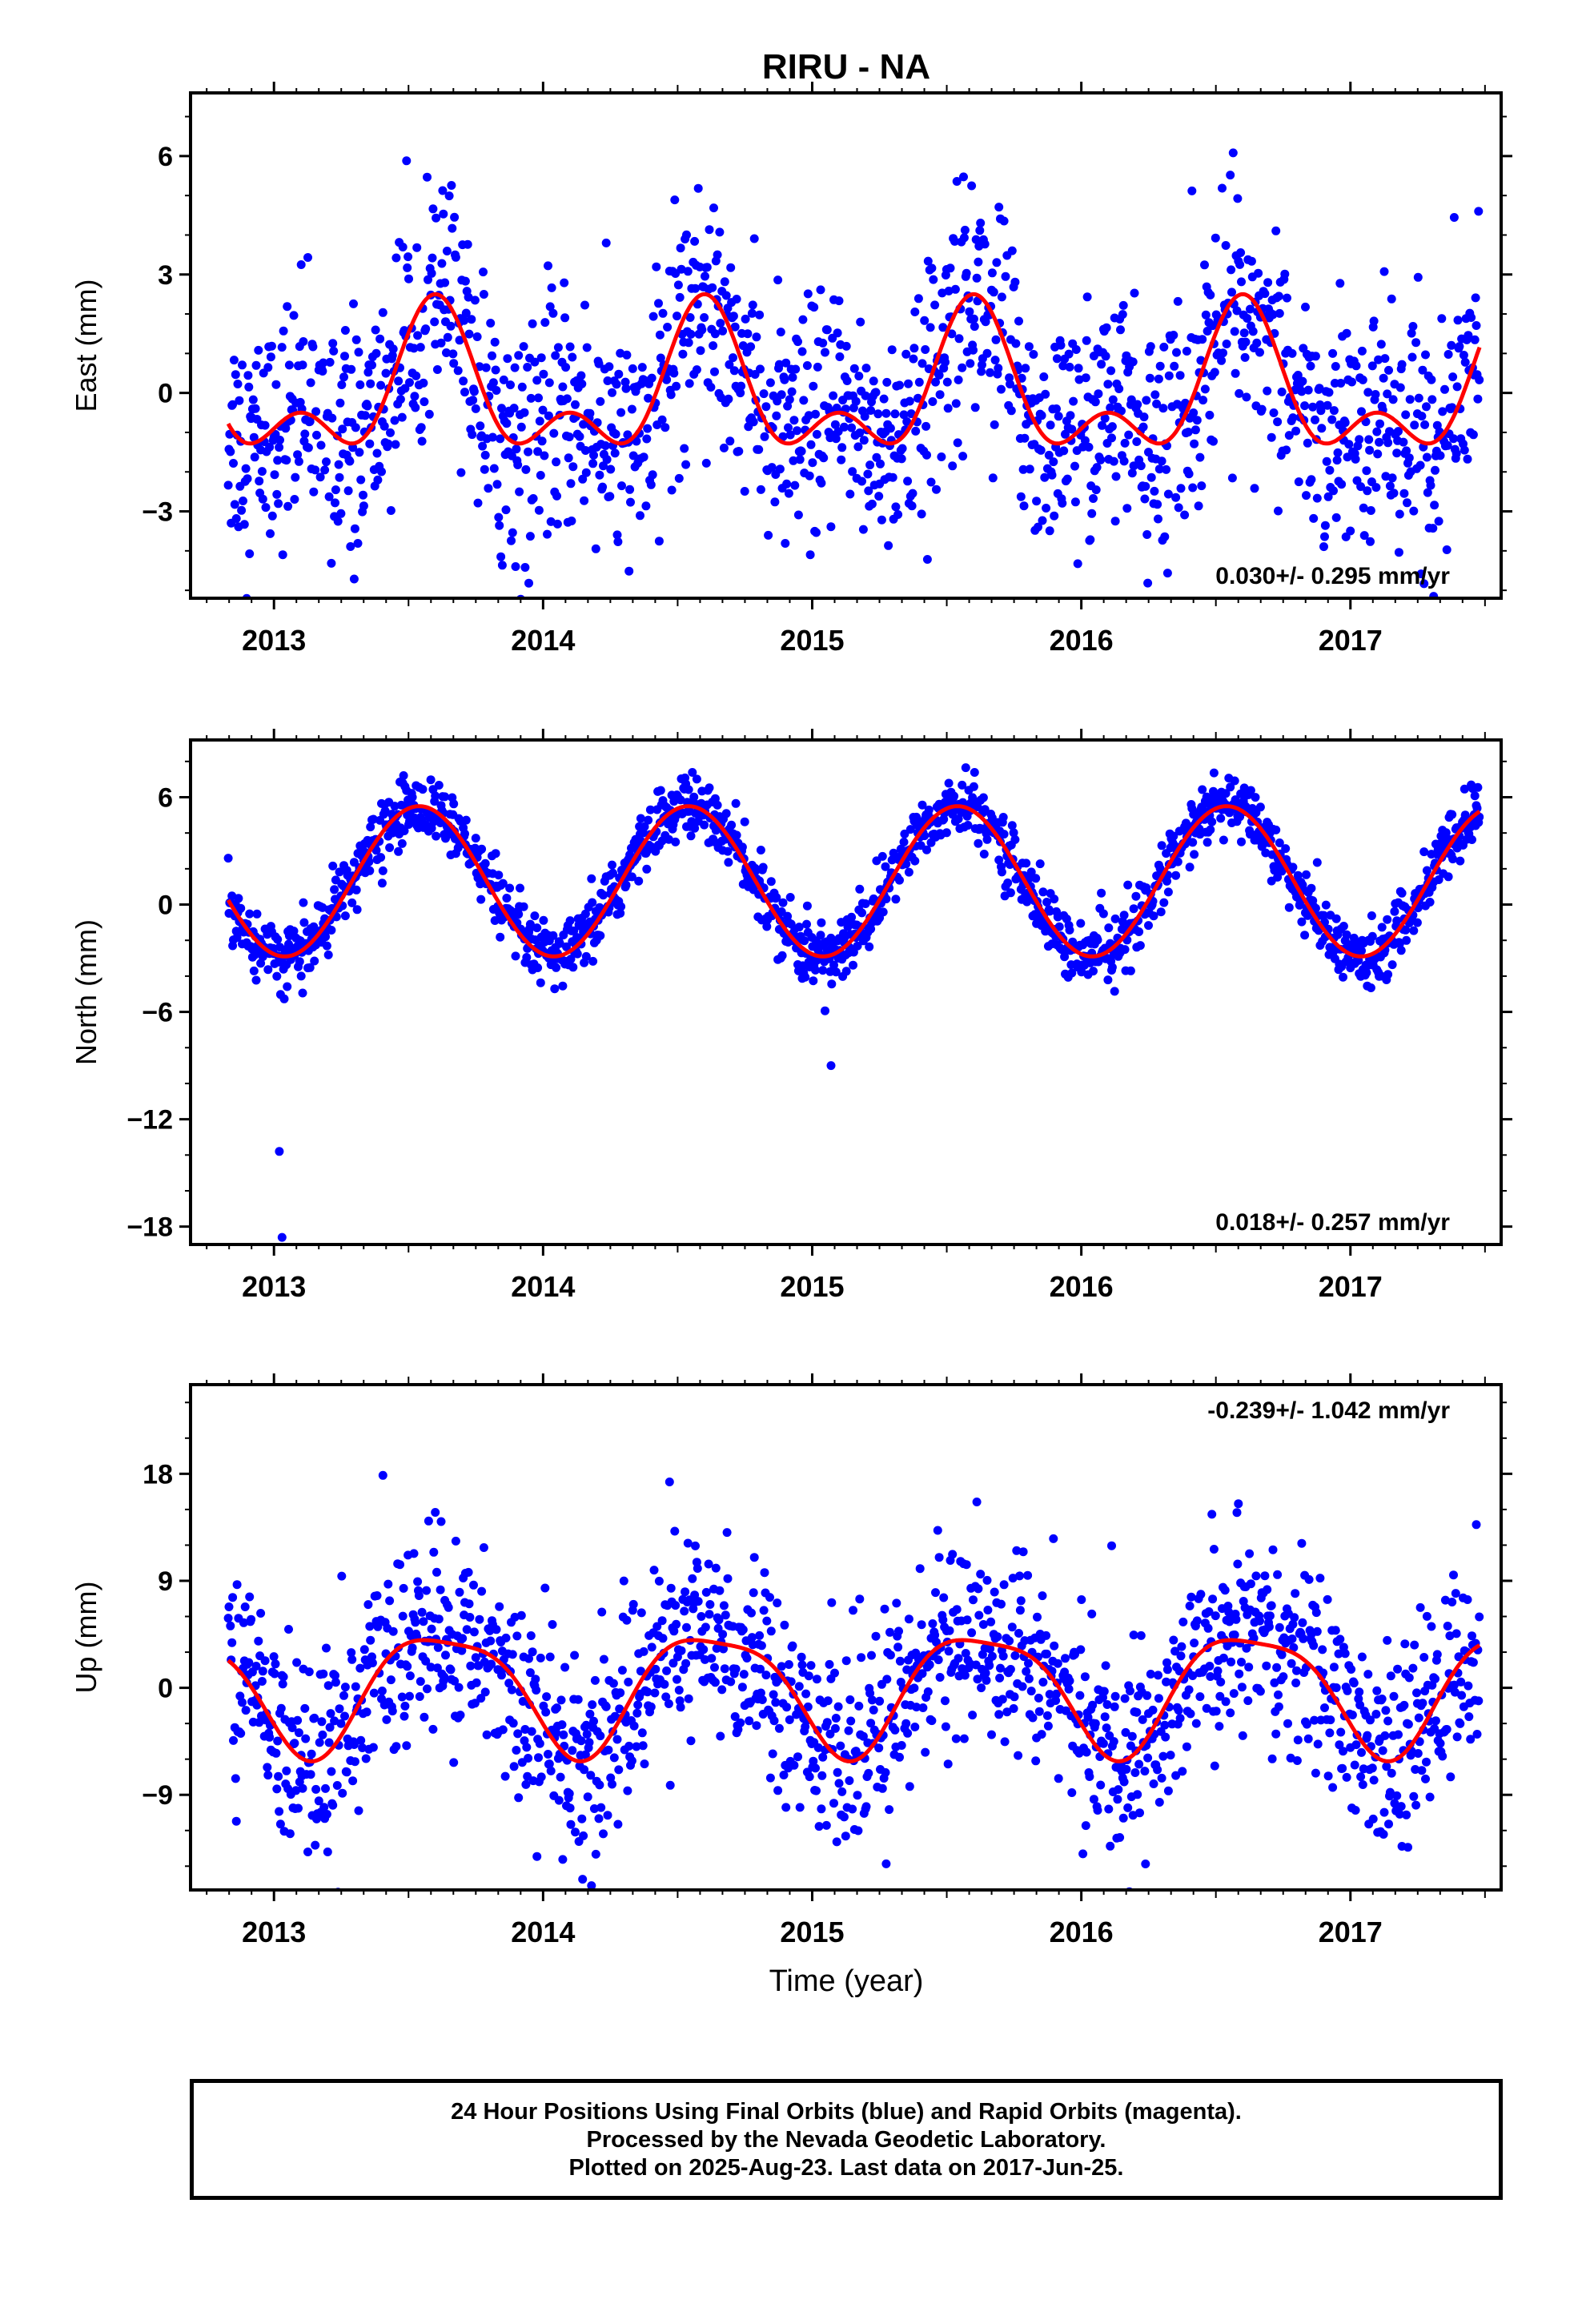  Describe the element at coordinates (86, 992) in the screenshot. I see `north-y-axis-label: North (mm)` at that location.